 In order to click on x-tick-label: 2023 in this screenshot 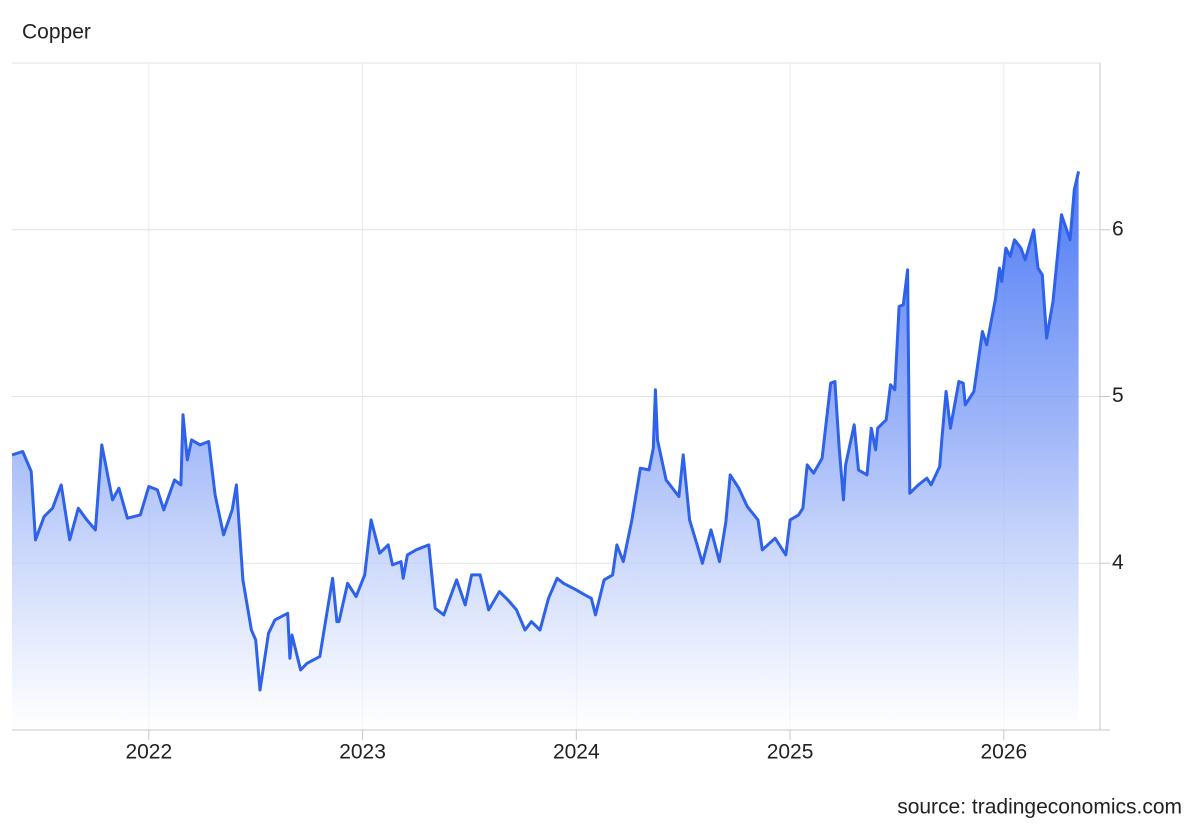, I will do `click(362, 752)`.